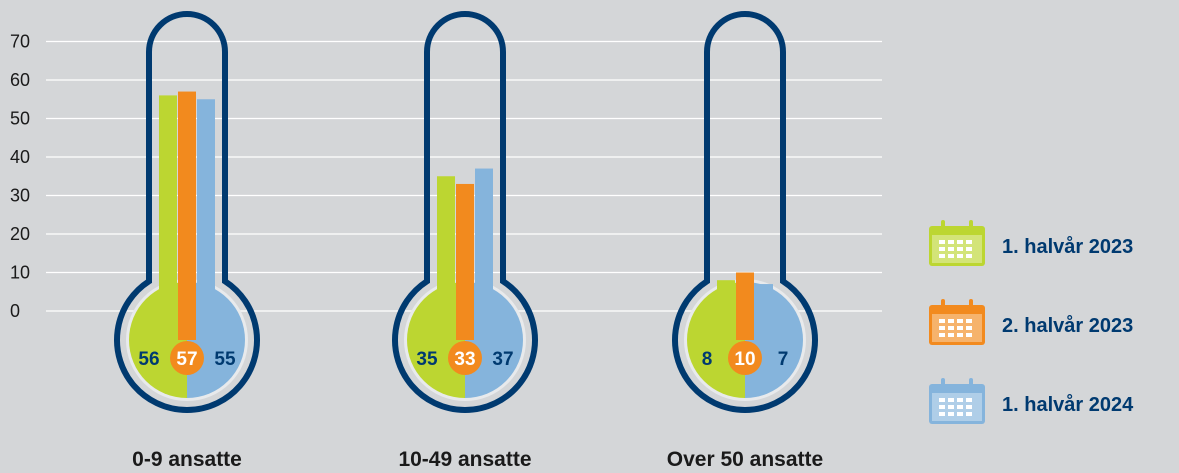 The height and width of the screenshot is (473, 1179). I want to click on legend-item: 1. halvår 2024, so click(1031, 401).